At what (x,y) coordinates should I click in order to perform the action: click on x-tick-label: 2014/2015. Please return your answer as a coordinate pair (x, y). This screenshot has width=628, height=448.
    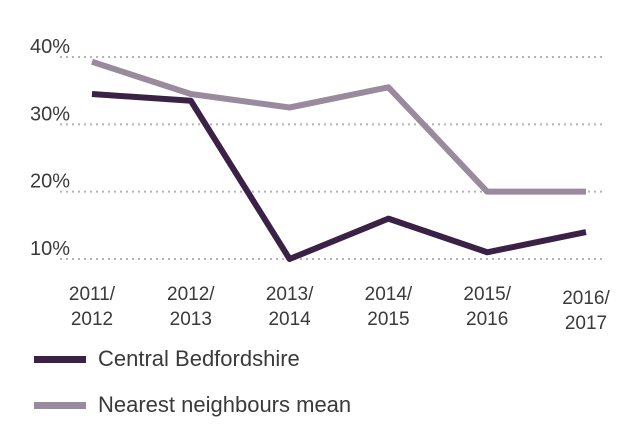
    Looking at the image, I should click on (389, 307).